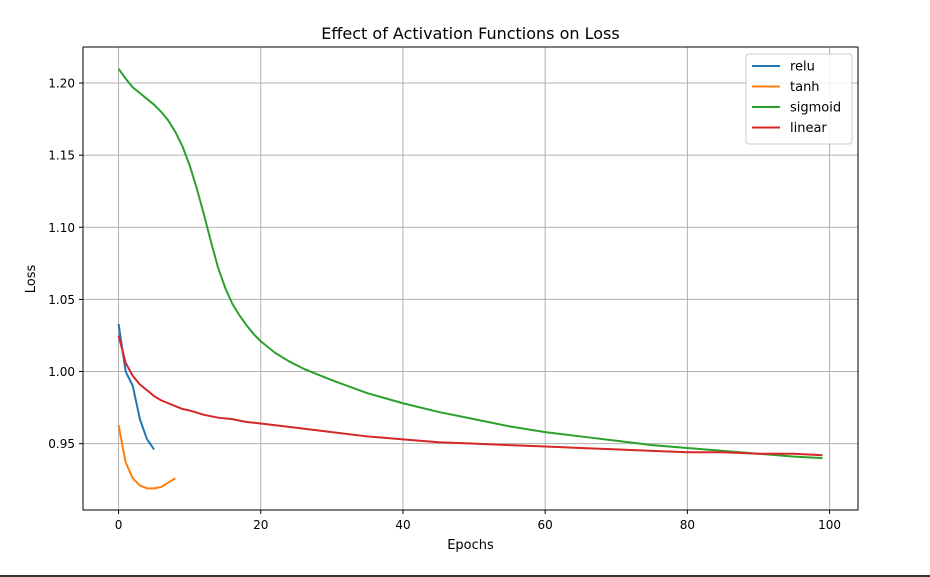  I want to click on bottom-divider, so click(465, 576).